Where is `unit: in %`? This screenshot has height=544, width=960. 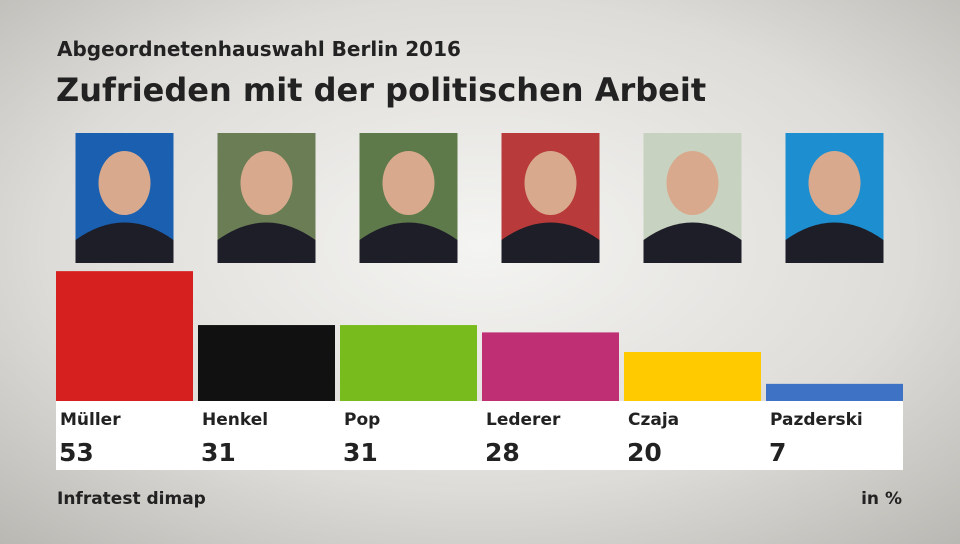
unit: in % is located at coordinates (881, 499).